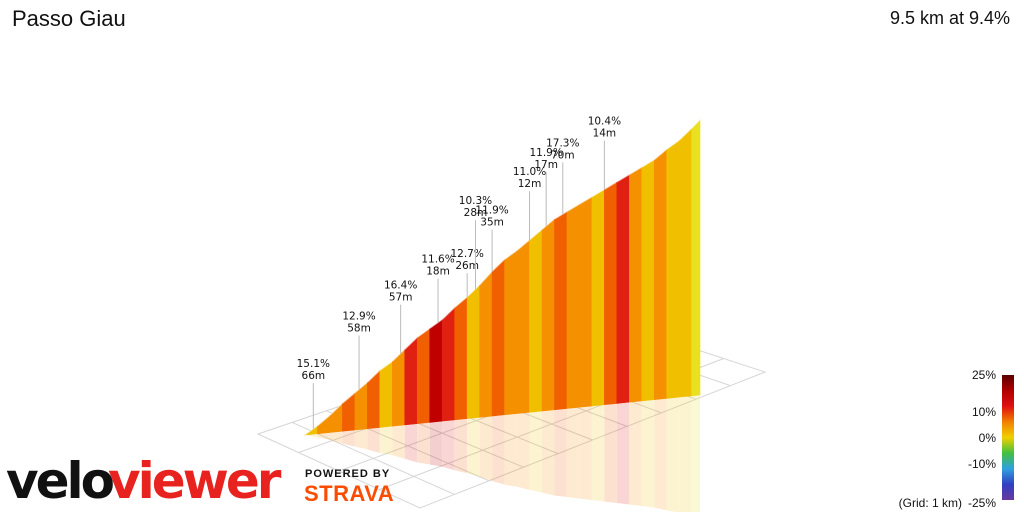  I want to click on callout-length: 26m, so click(467, 266).